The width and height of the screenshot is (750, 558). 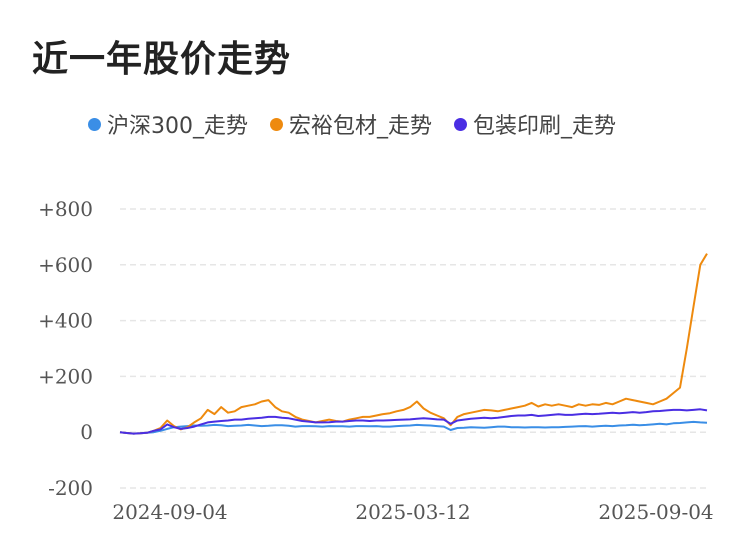 I want to click on legend-item: 包装印刷_走势, so click(x=535, y=124).